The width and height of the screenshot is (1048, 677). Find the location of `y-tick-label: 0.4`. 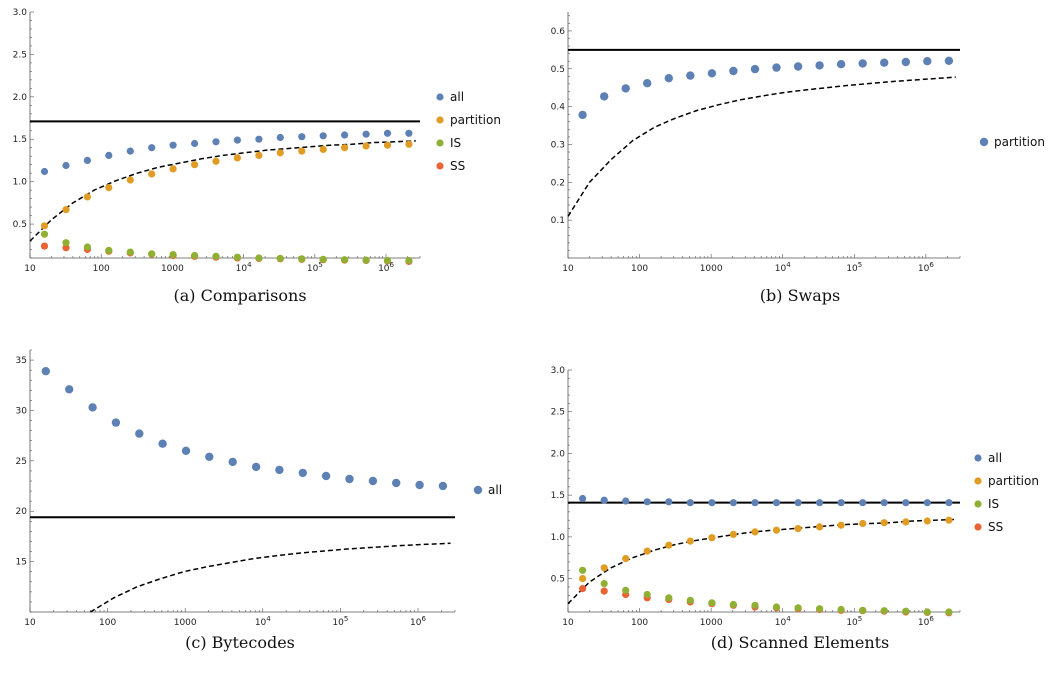

y-tick-label: 0.4 is located at coordinates (558, 108).